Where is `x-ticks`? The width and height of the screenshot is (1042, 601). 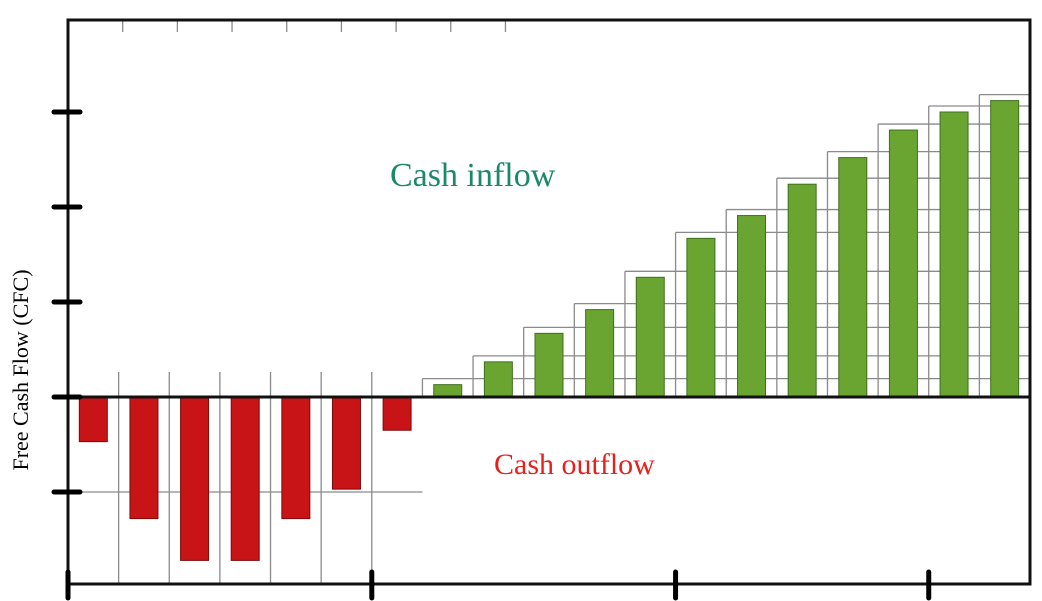 x-ticks is located at coordinates (498, 585).